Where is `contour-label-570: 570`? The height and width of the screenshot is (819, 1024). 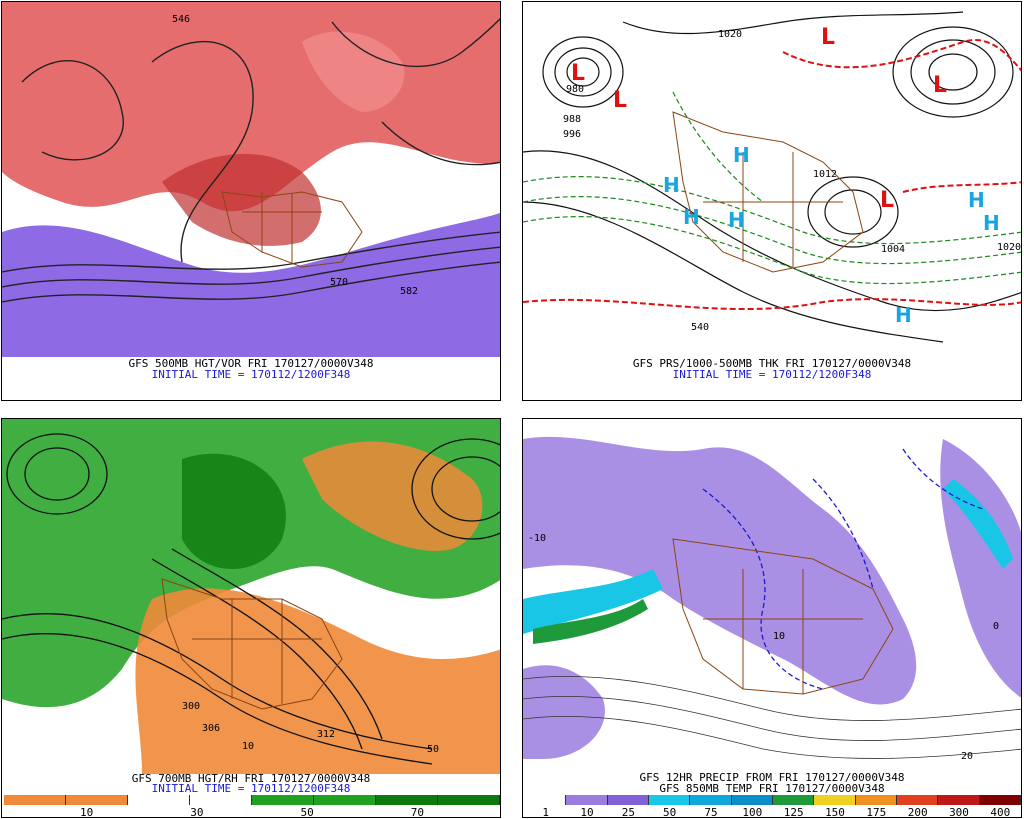
contour-label-570: 570 is located at coordinates (339, 282).